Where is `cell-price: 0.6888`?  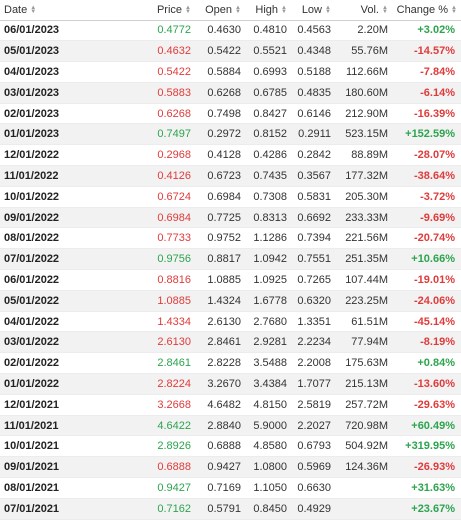
cell-price: 0.6888 is located at coordinates (172, 467).